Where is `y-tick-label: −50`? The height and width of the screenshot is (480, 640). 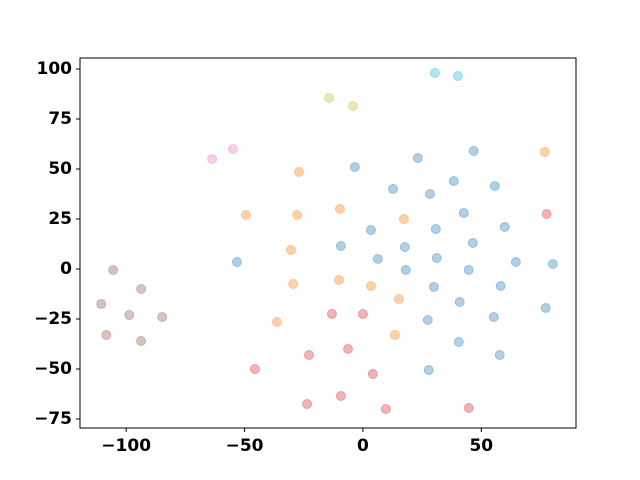
y-tick-label: −50 is located at coordinates (53, 369).